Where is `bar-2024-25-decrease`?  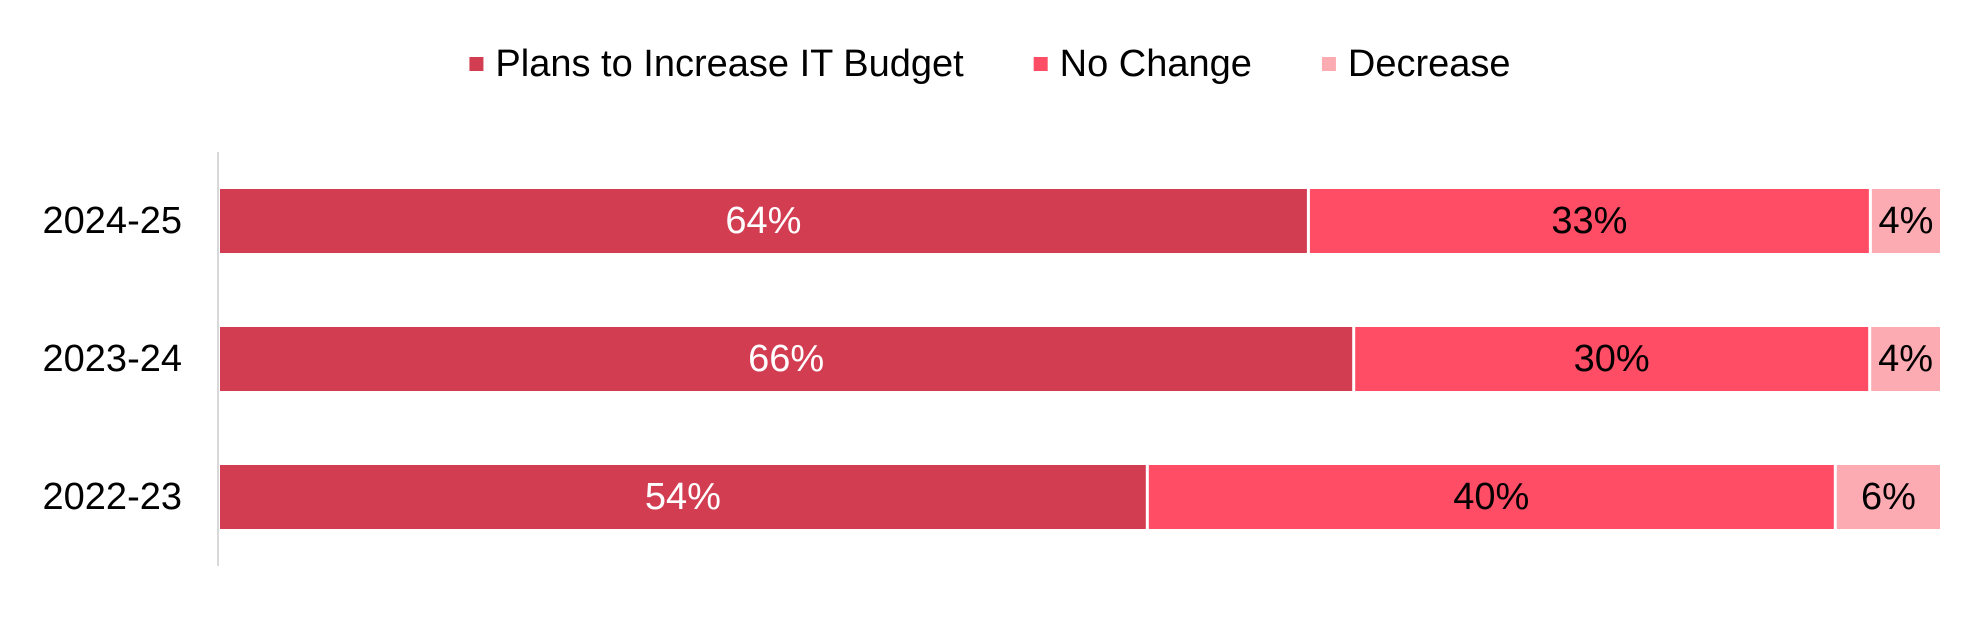 bar-2024-25-decrease is located at coordinates (1905, 221).